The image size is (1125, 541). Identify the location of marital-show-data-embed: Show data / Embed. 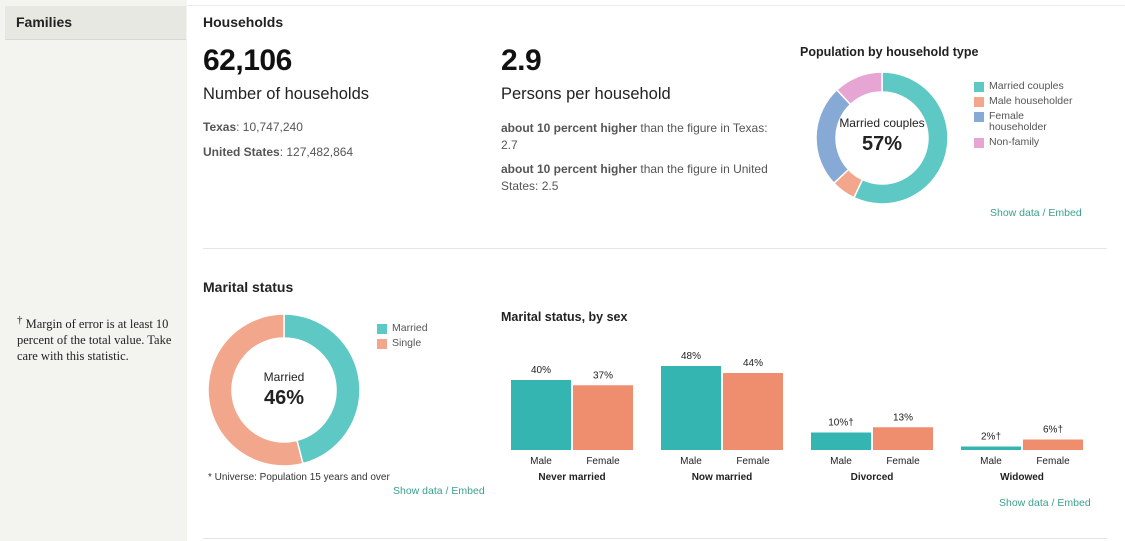
(439, 491).